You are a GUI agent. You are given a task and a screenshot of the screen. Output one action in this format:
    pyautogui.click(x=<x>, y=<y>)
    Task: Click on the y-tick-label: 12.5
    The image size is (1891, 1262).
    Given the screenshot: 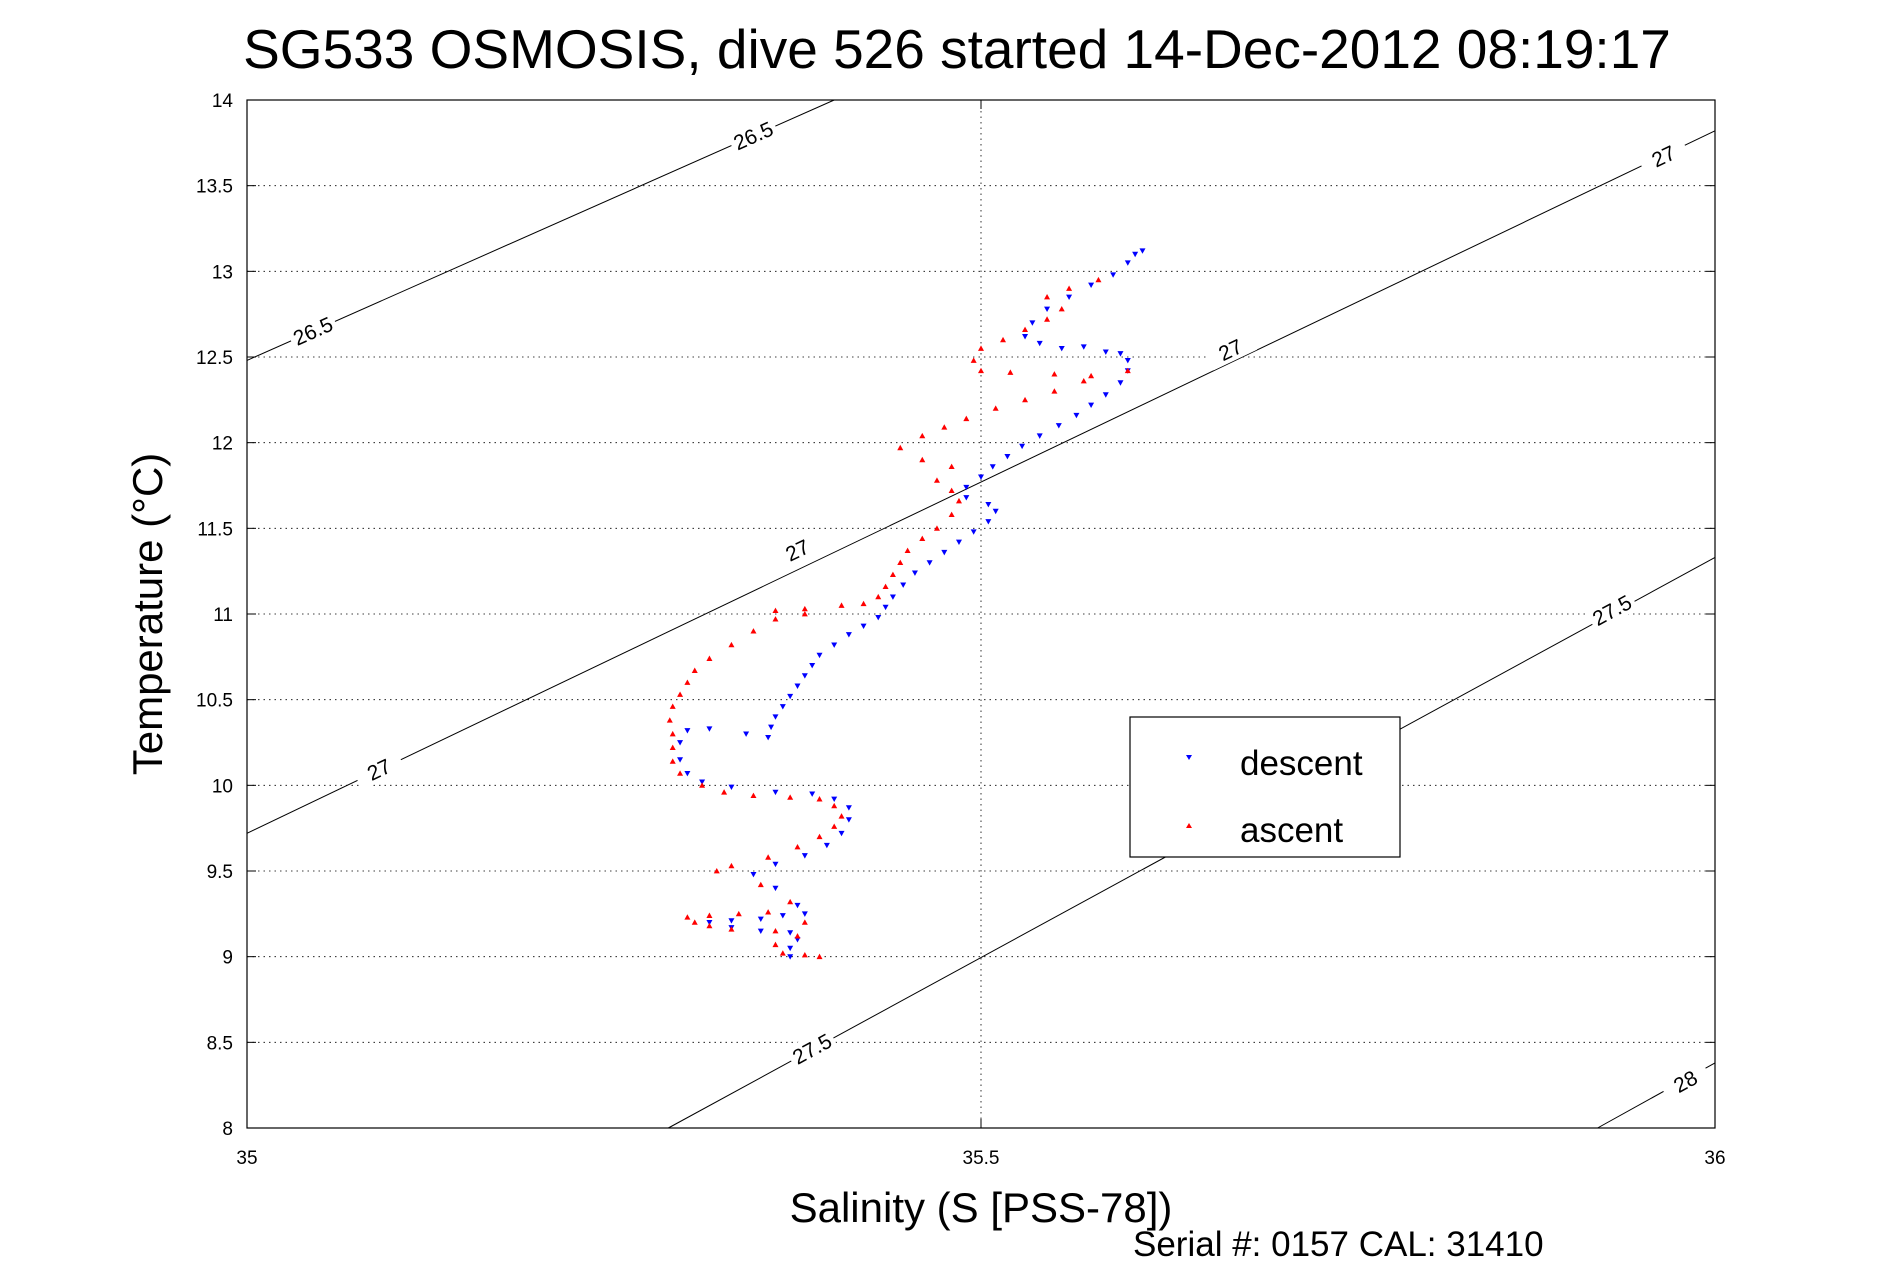 What is the action you would take?
    pyautogui.click(x=214, y=358)
    